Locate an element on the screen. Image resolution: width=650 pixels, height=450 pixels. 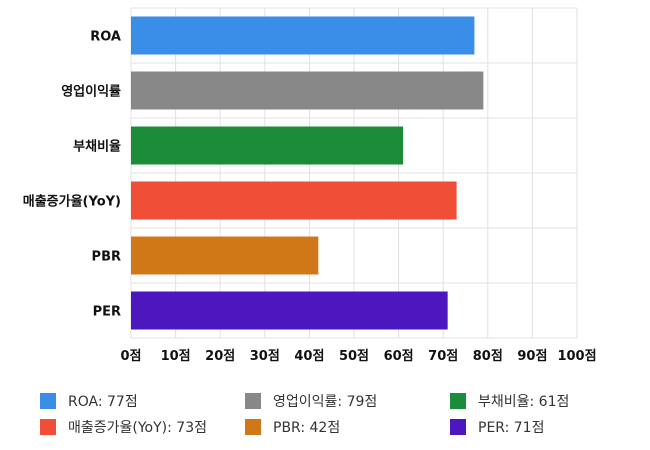
legend-label: 영업이익률: 79점 is located at coordinates (325, 402).